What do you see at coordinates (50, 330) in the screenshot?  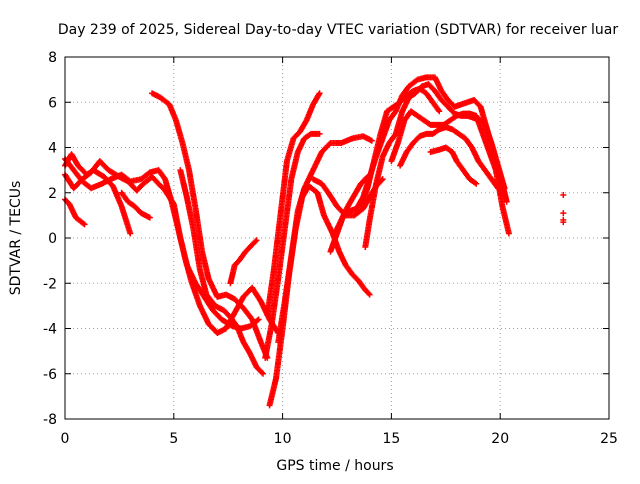 I see `y-tick-label: -4` at bounding box center [50, 330].